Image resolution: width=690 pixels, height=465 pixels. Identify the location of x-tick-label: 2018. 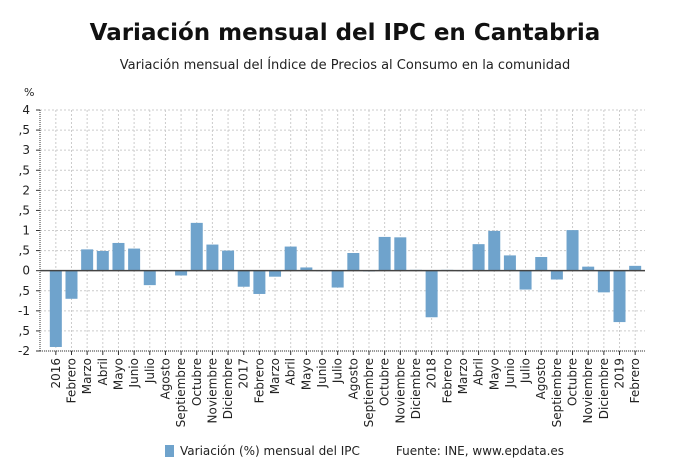
(432, 373).